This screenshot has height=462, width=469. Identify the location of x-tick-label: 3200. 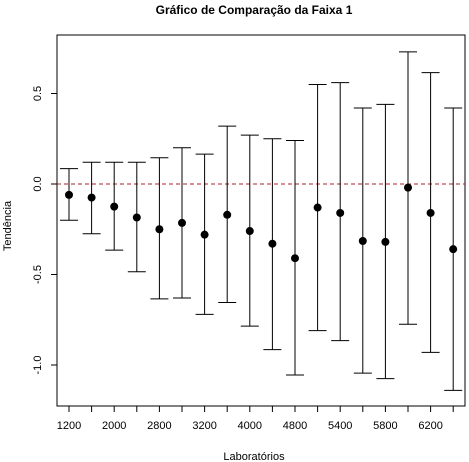
(204, 426).